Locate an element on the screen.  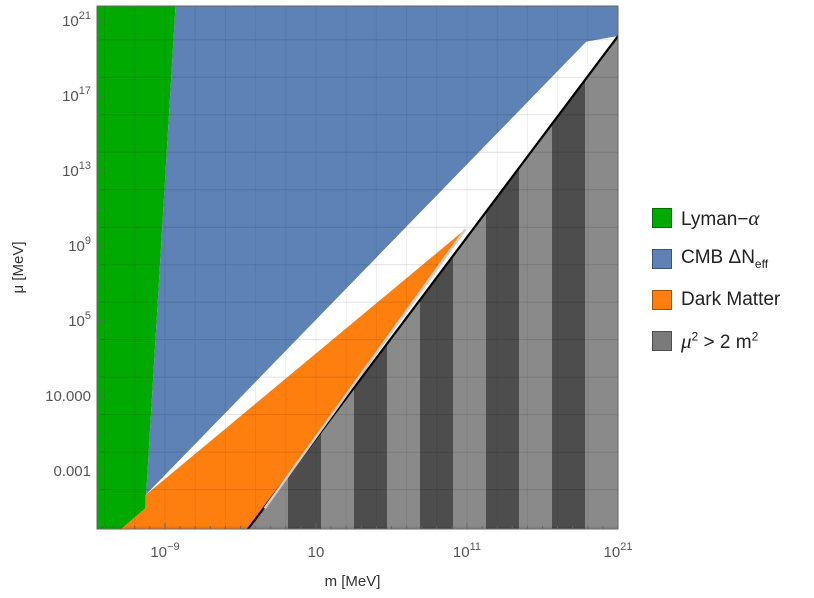
x-tick-label: 1011 is located at coordinates (467, 551).